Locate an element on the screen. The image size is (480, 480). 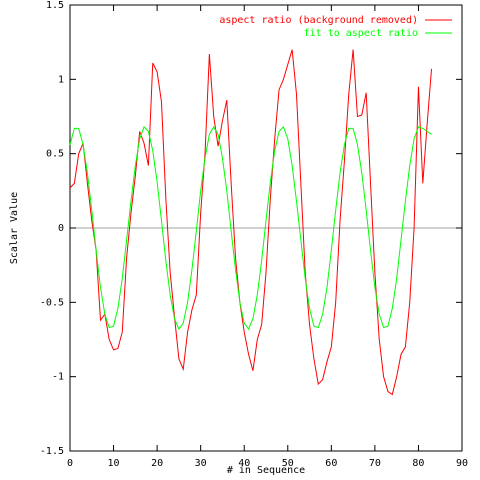
y-tick-label: 0 is located at coordinates (61, 228).